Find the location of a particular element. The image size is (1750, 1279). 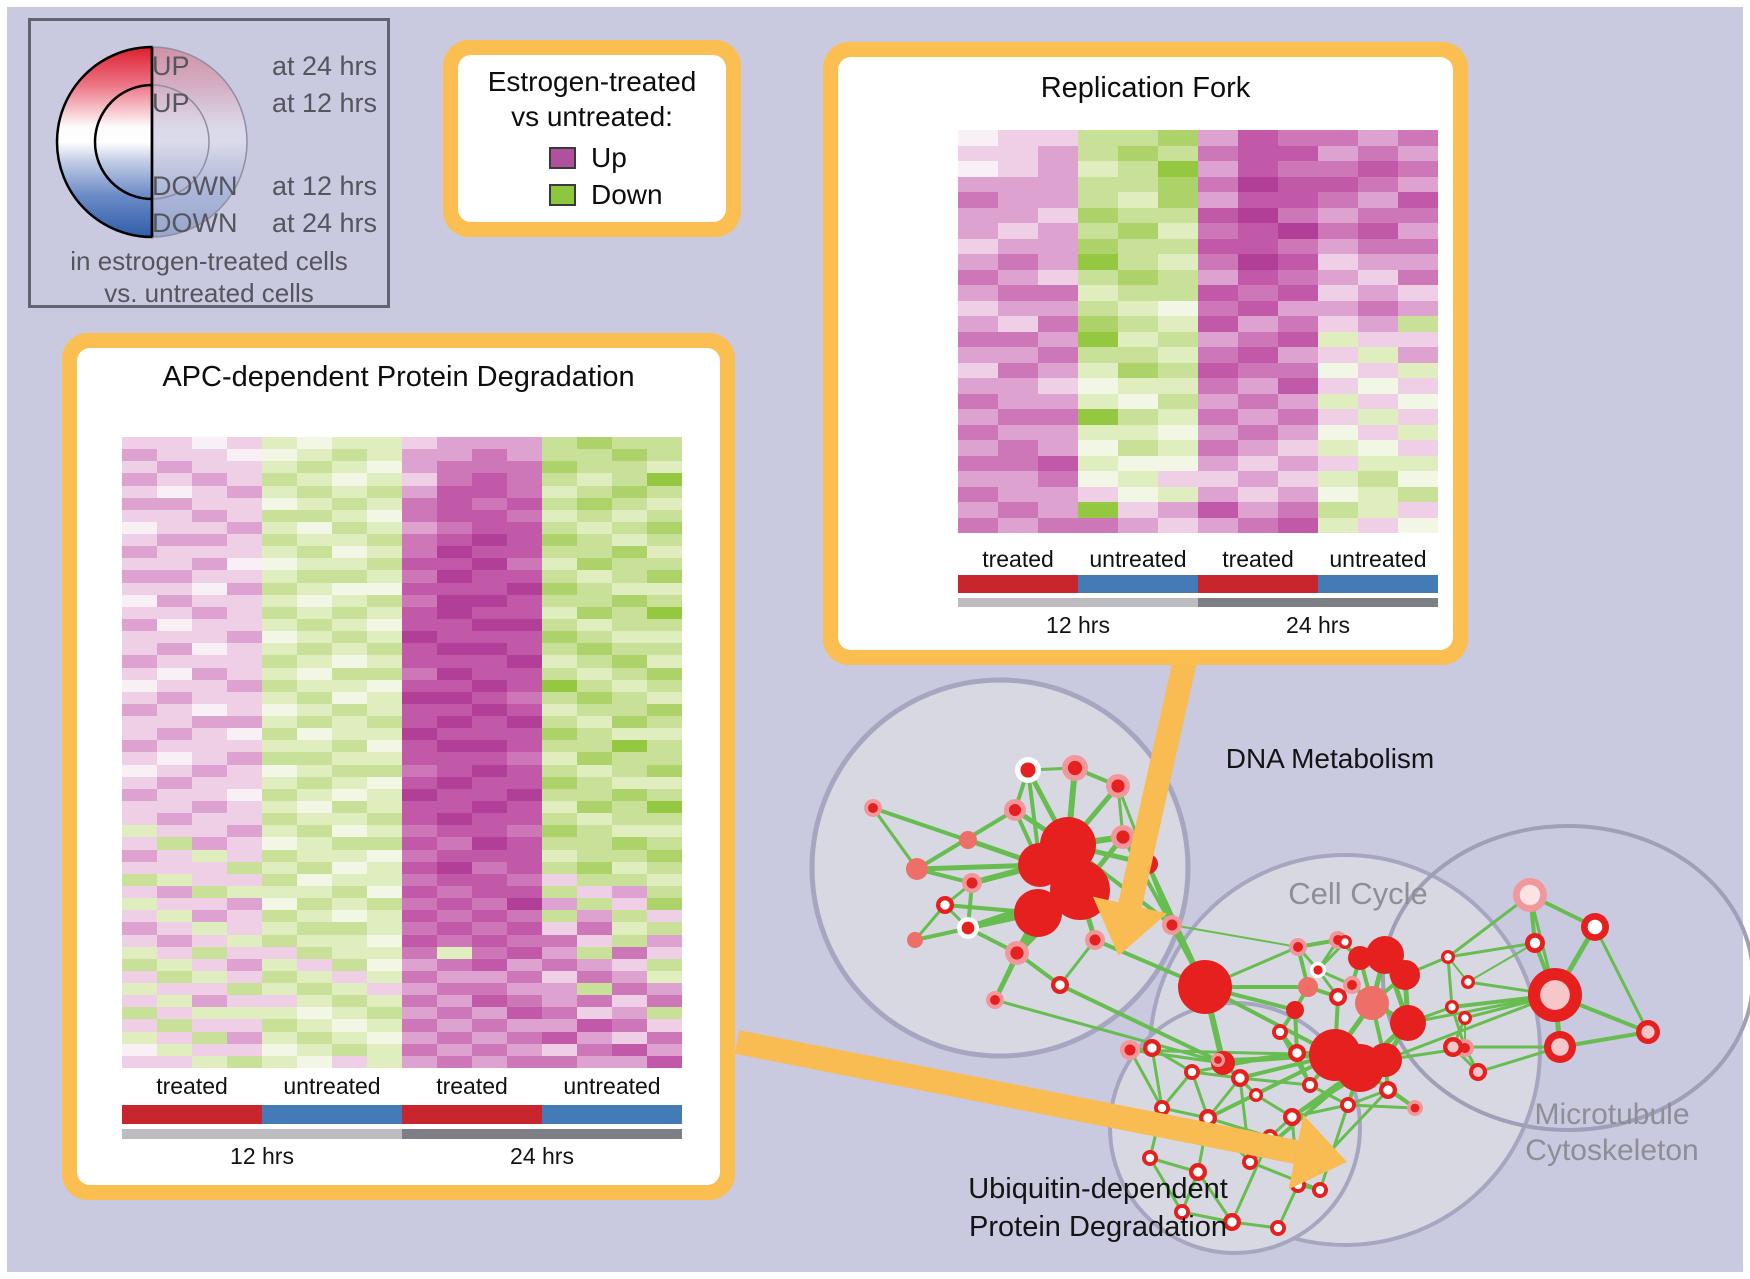

condition-label: treated is located at coordinates (192, 1086).